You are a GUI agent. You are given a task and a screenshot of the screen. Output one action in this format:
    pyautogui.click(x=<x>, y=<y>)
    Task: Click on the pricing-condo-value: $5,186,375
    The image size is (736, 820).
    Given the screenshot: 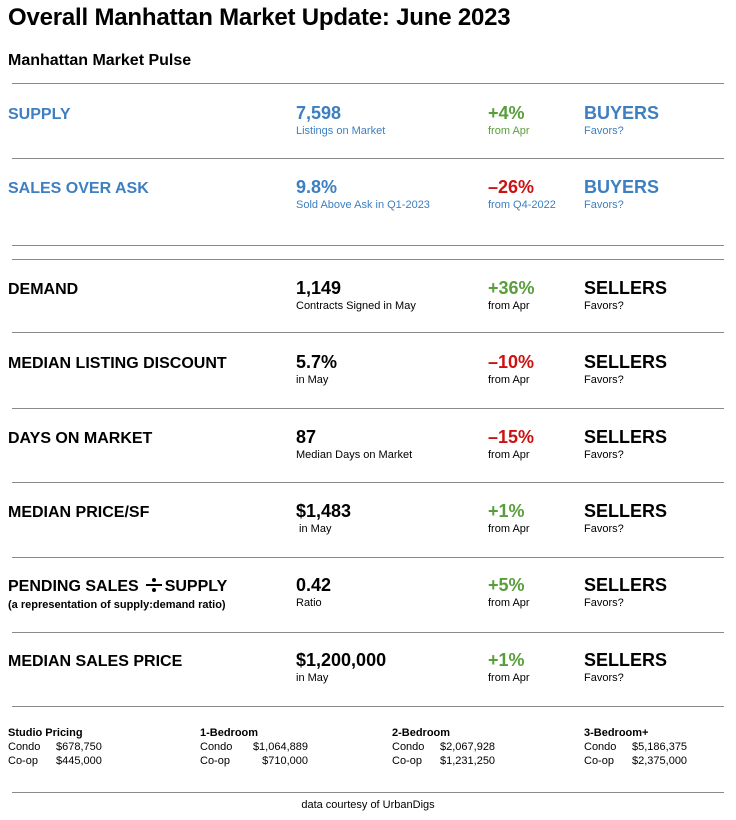 What is the action you would take?
    pyautogui.click(x=660, y=747)
    